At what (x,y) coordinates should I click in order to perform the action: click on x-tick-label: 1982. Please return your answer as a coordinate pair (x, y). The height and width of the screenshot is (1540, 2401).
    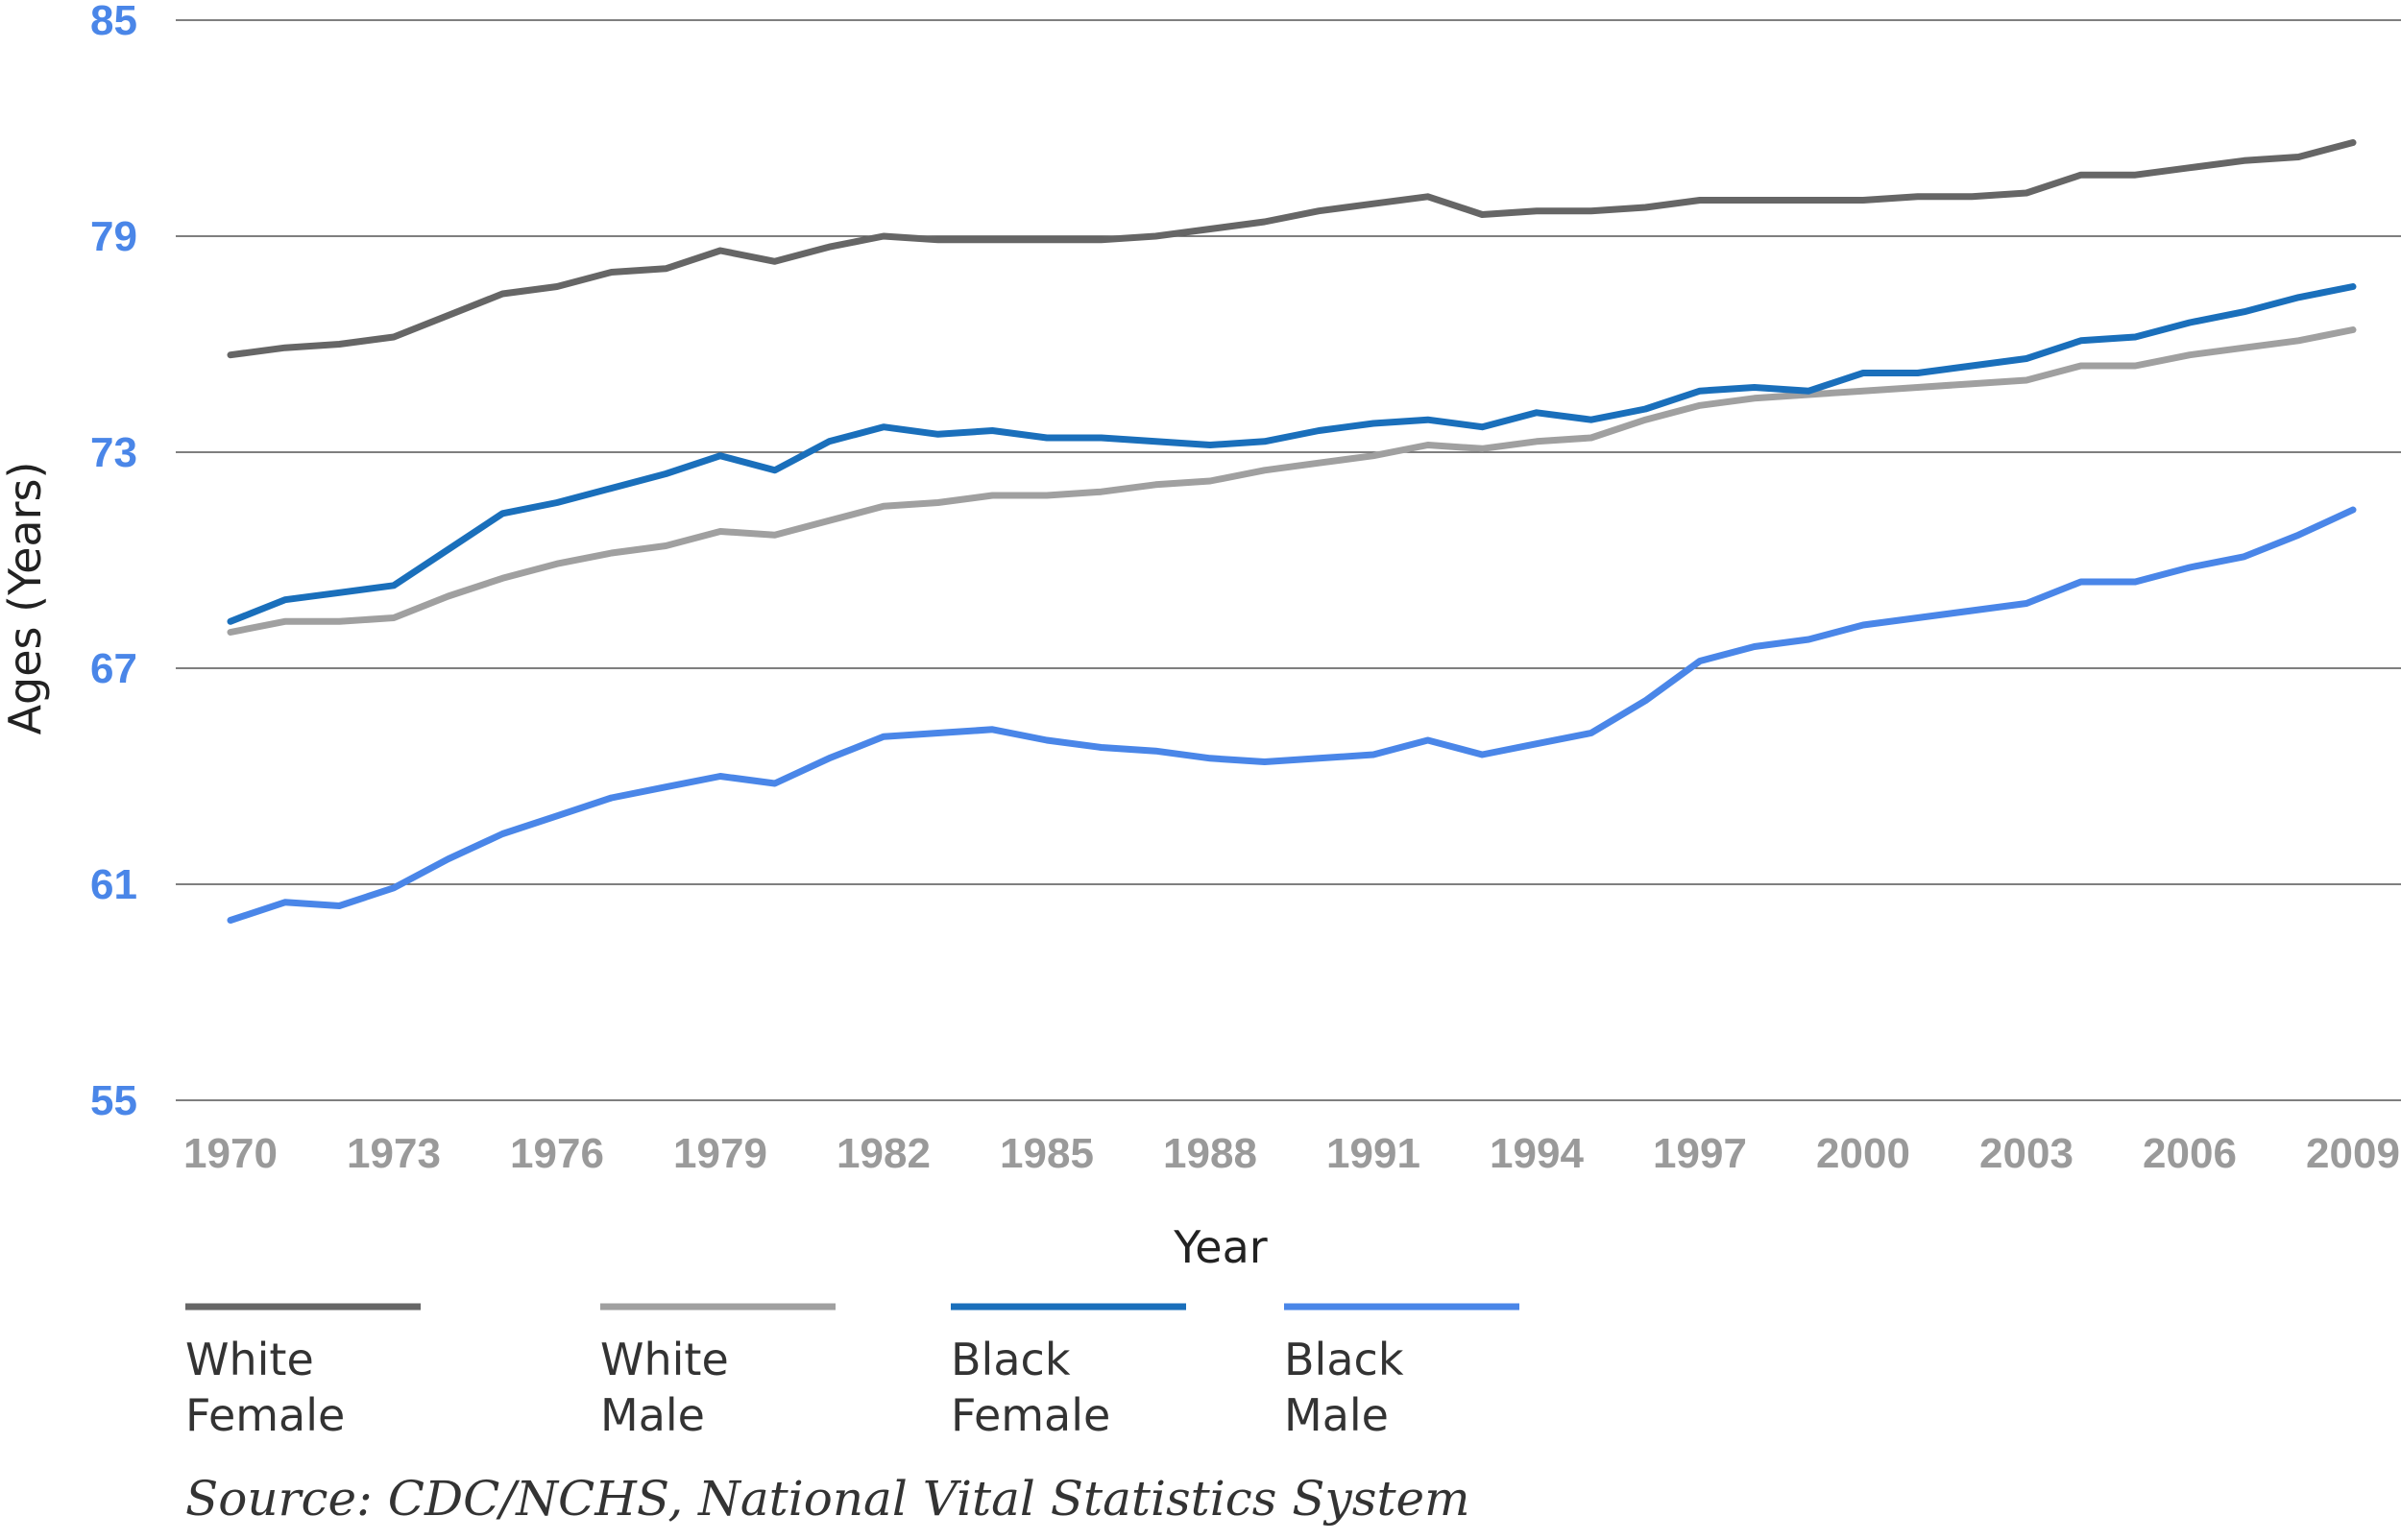
    Looking at the image, I should click on (884, 1154).